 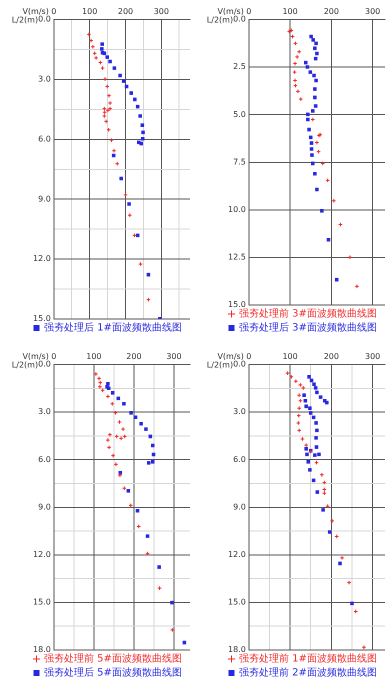 I want to click on legend-label: 强夯处理前 1#面波频散曲线图, so click(x=308, y=658).